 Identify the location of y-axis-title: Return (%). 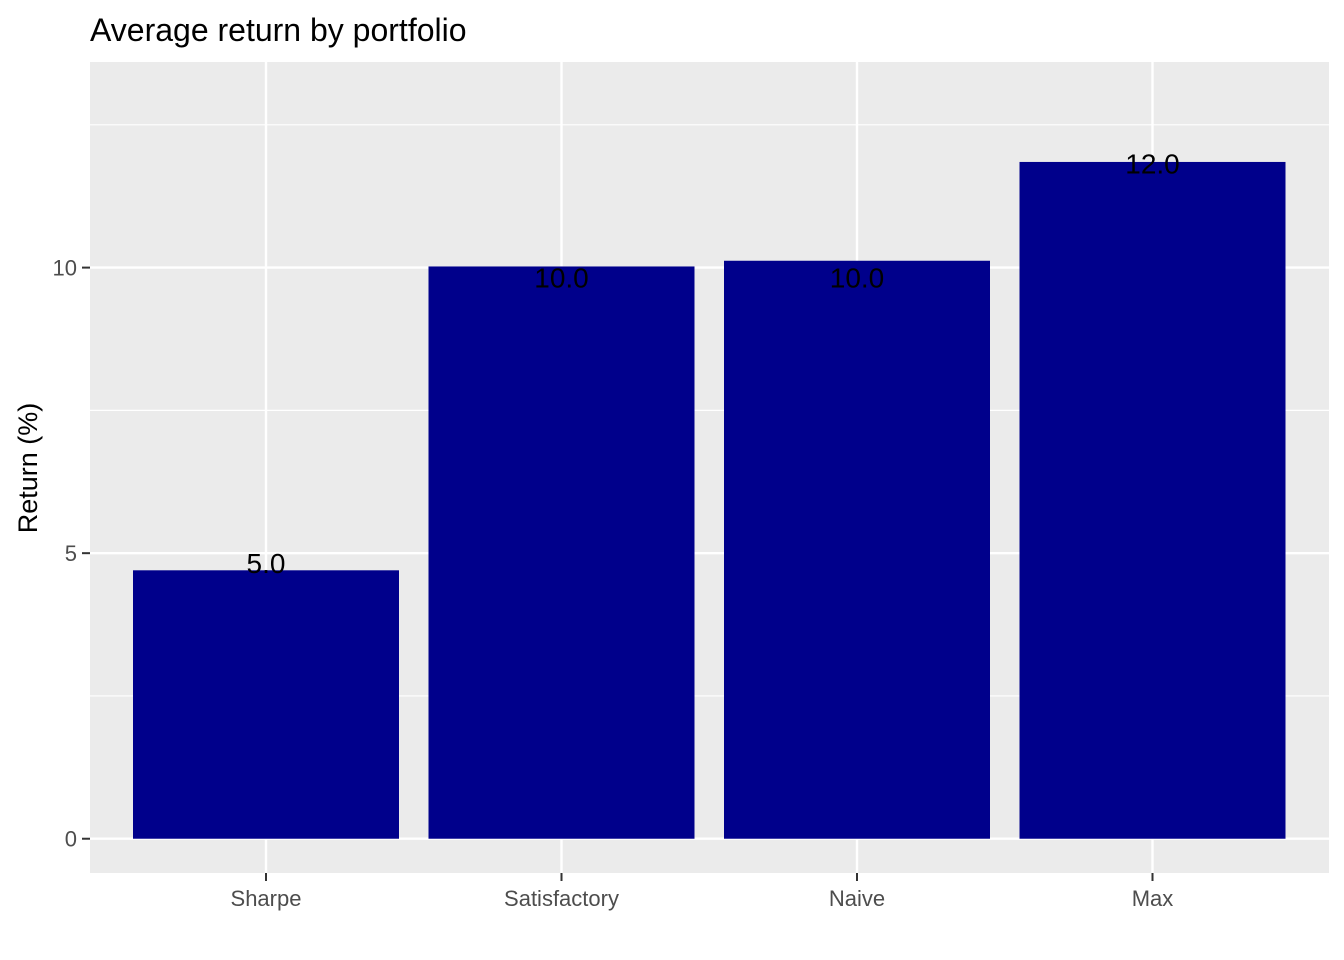
(28, 468).